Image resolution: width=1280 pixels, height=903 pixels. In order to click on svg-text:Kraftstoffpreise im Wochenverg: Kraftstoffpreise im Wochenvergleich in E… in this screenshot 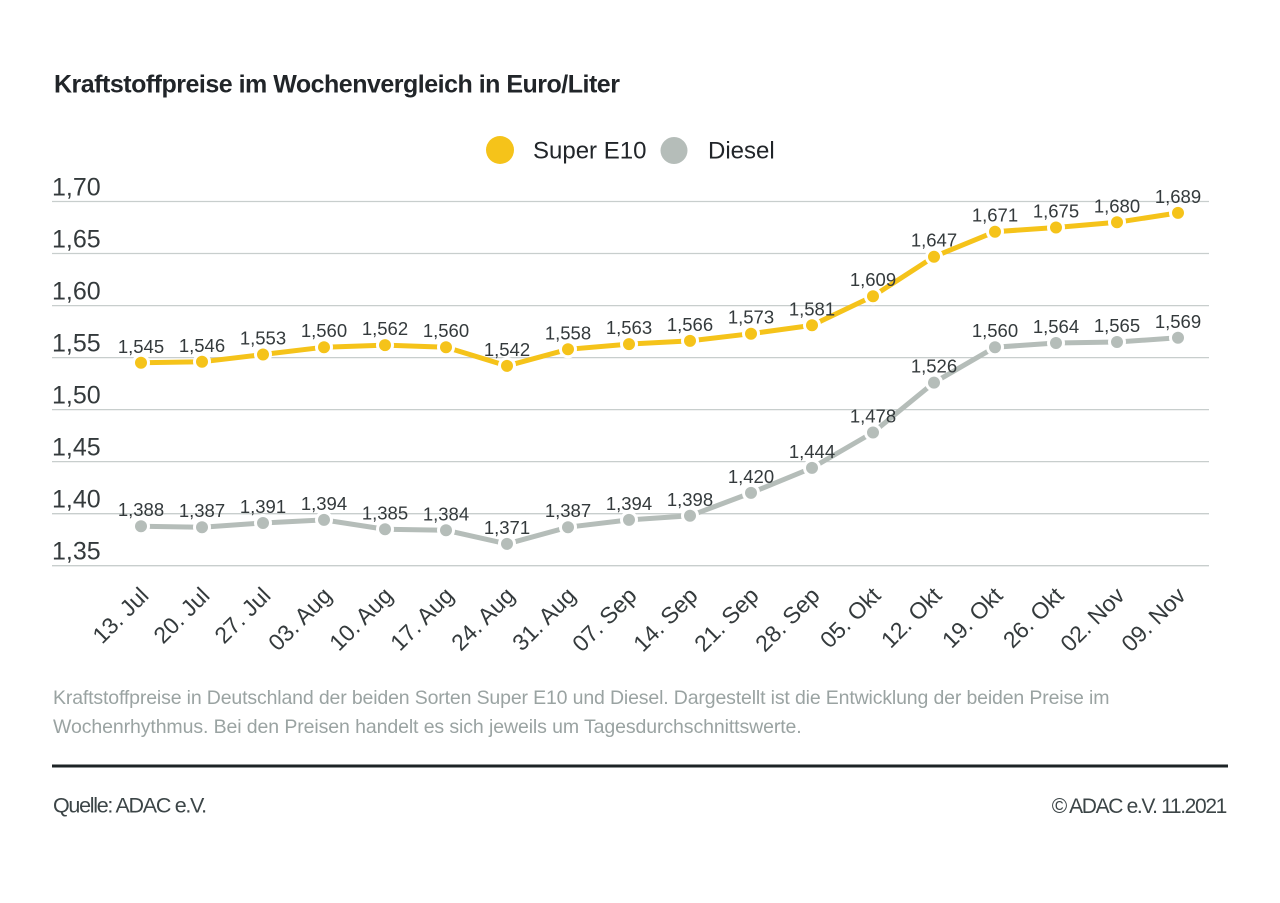, I will do `click(337, 85)`.